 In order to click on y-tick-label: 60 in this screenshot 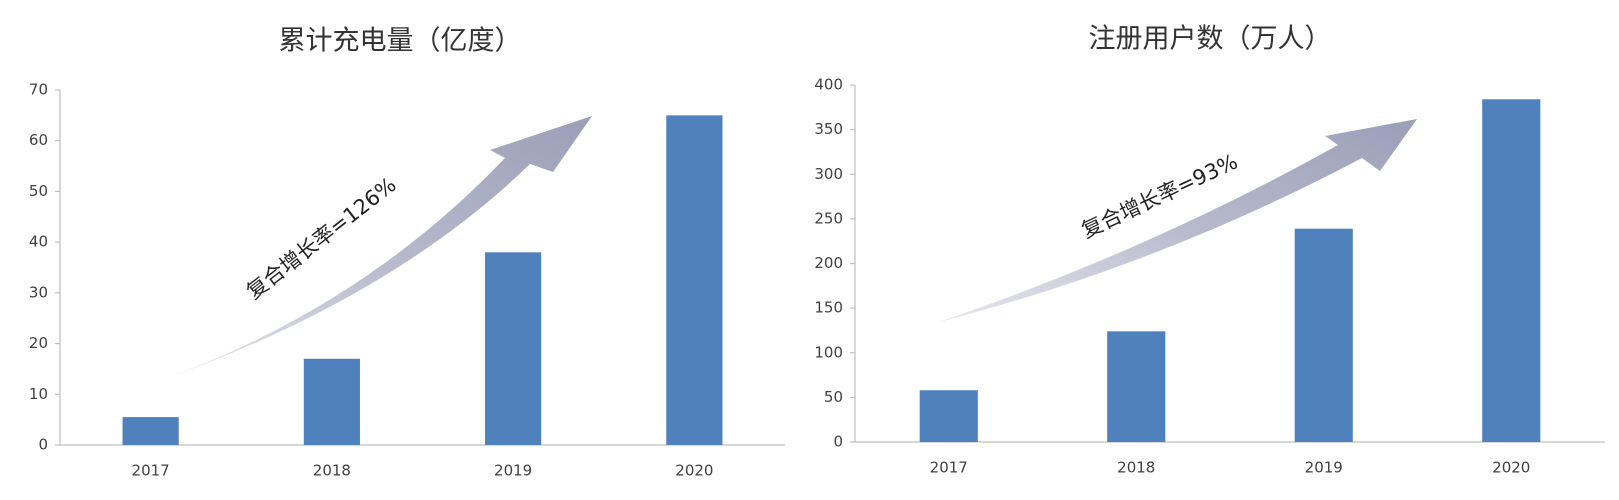, I will do `click(38, 140)`.